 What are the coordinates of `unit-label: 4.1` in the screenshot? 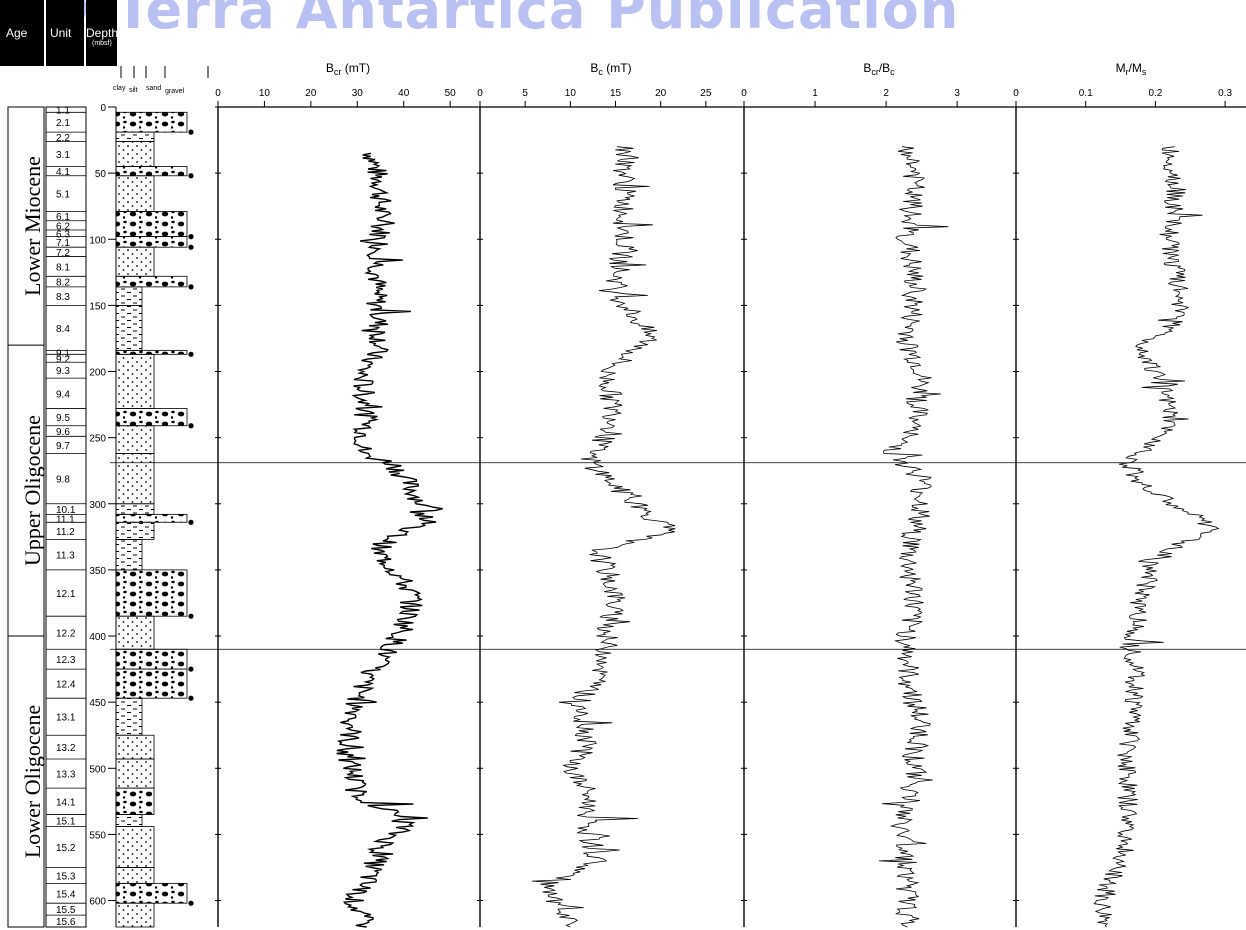 It's located at (63, 172).